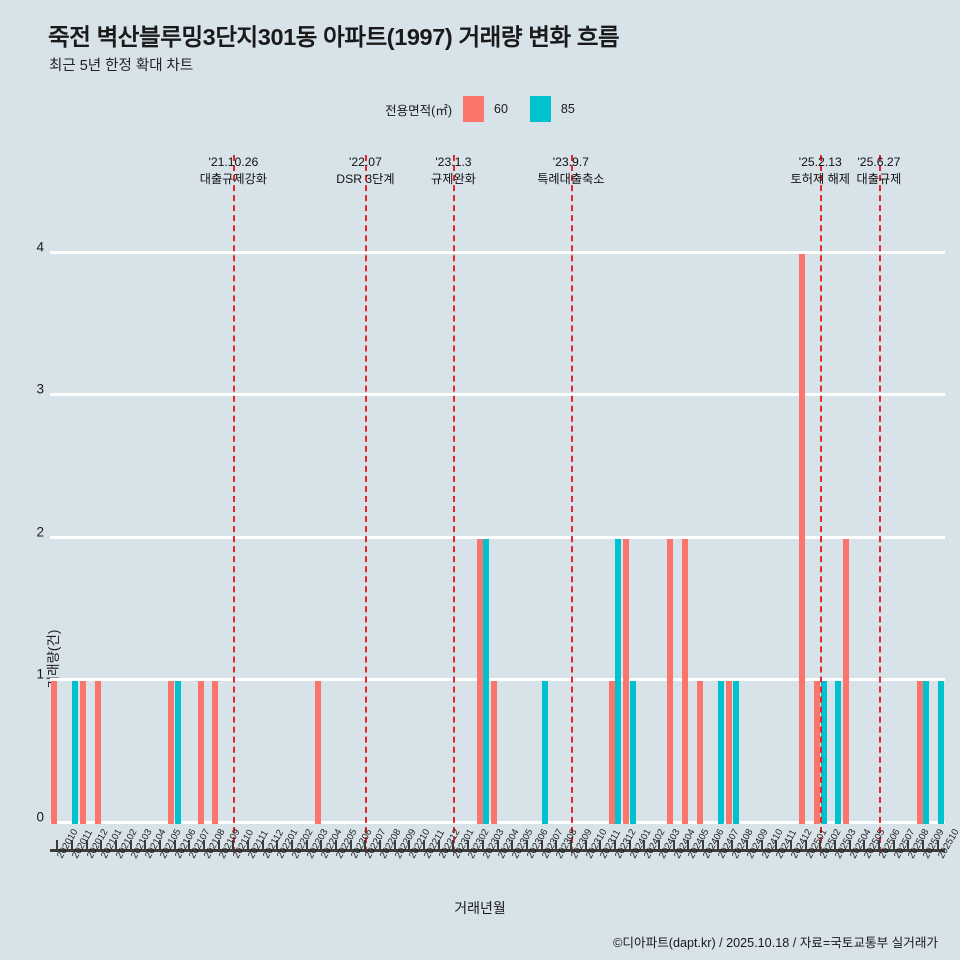  What do you see at coordinates (365, 179) in the screenshot?
I see `event-name-202207: DSR 3단계` at bounding box center [365, 179].